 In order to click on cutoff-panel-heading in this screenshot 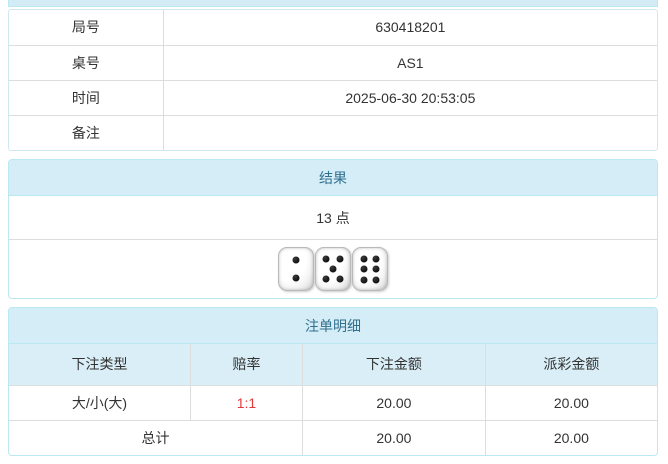, I will do `click(333, 3)`.